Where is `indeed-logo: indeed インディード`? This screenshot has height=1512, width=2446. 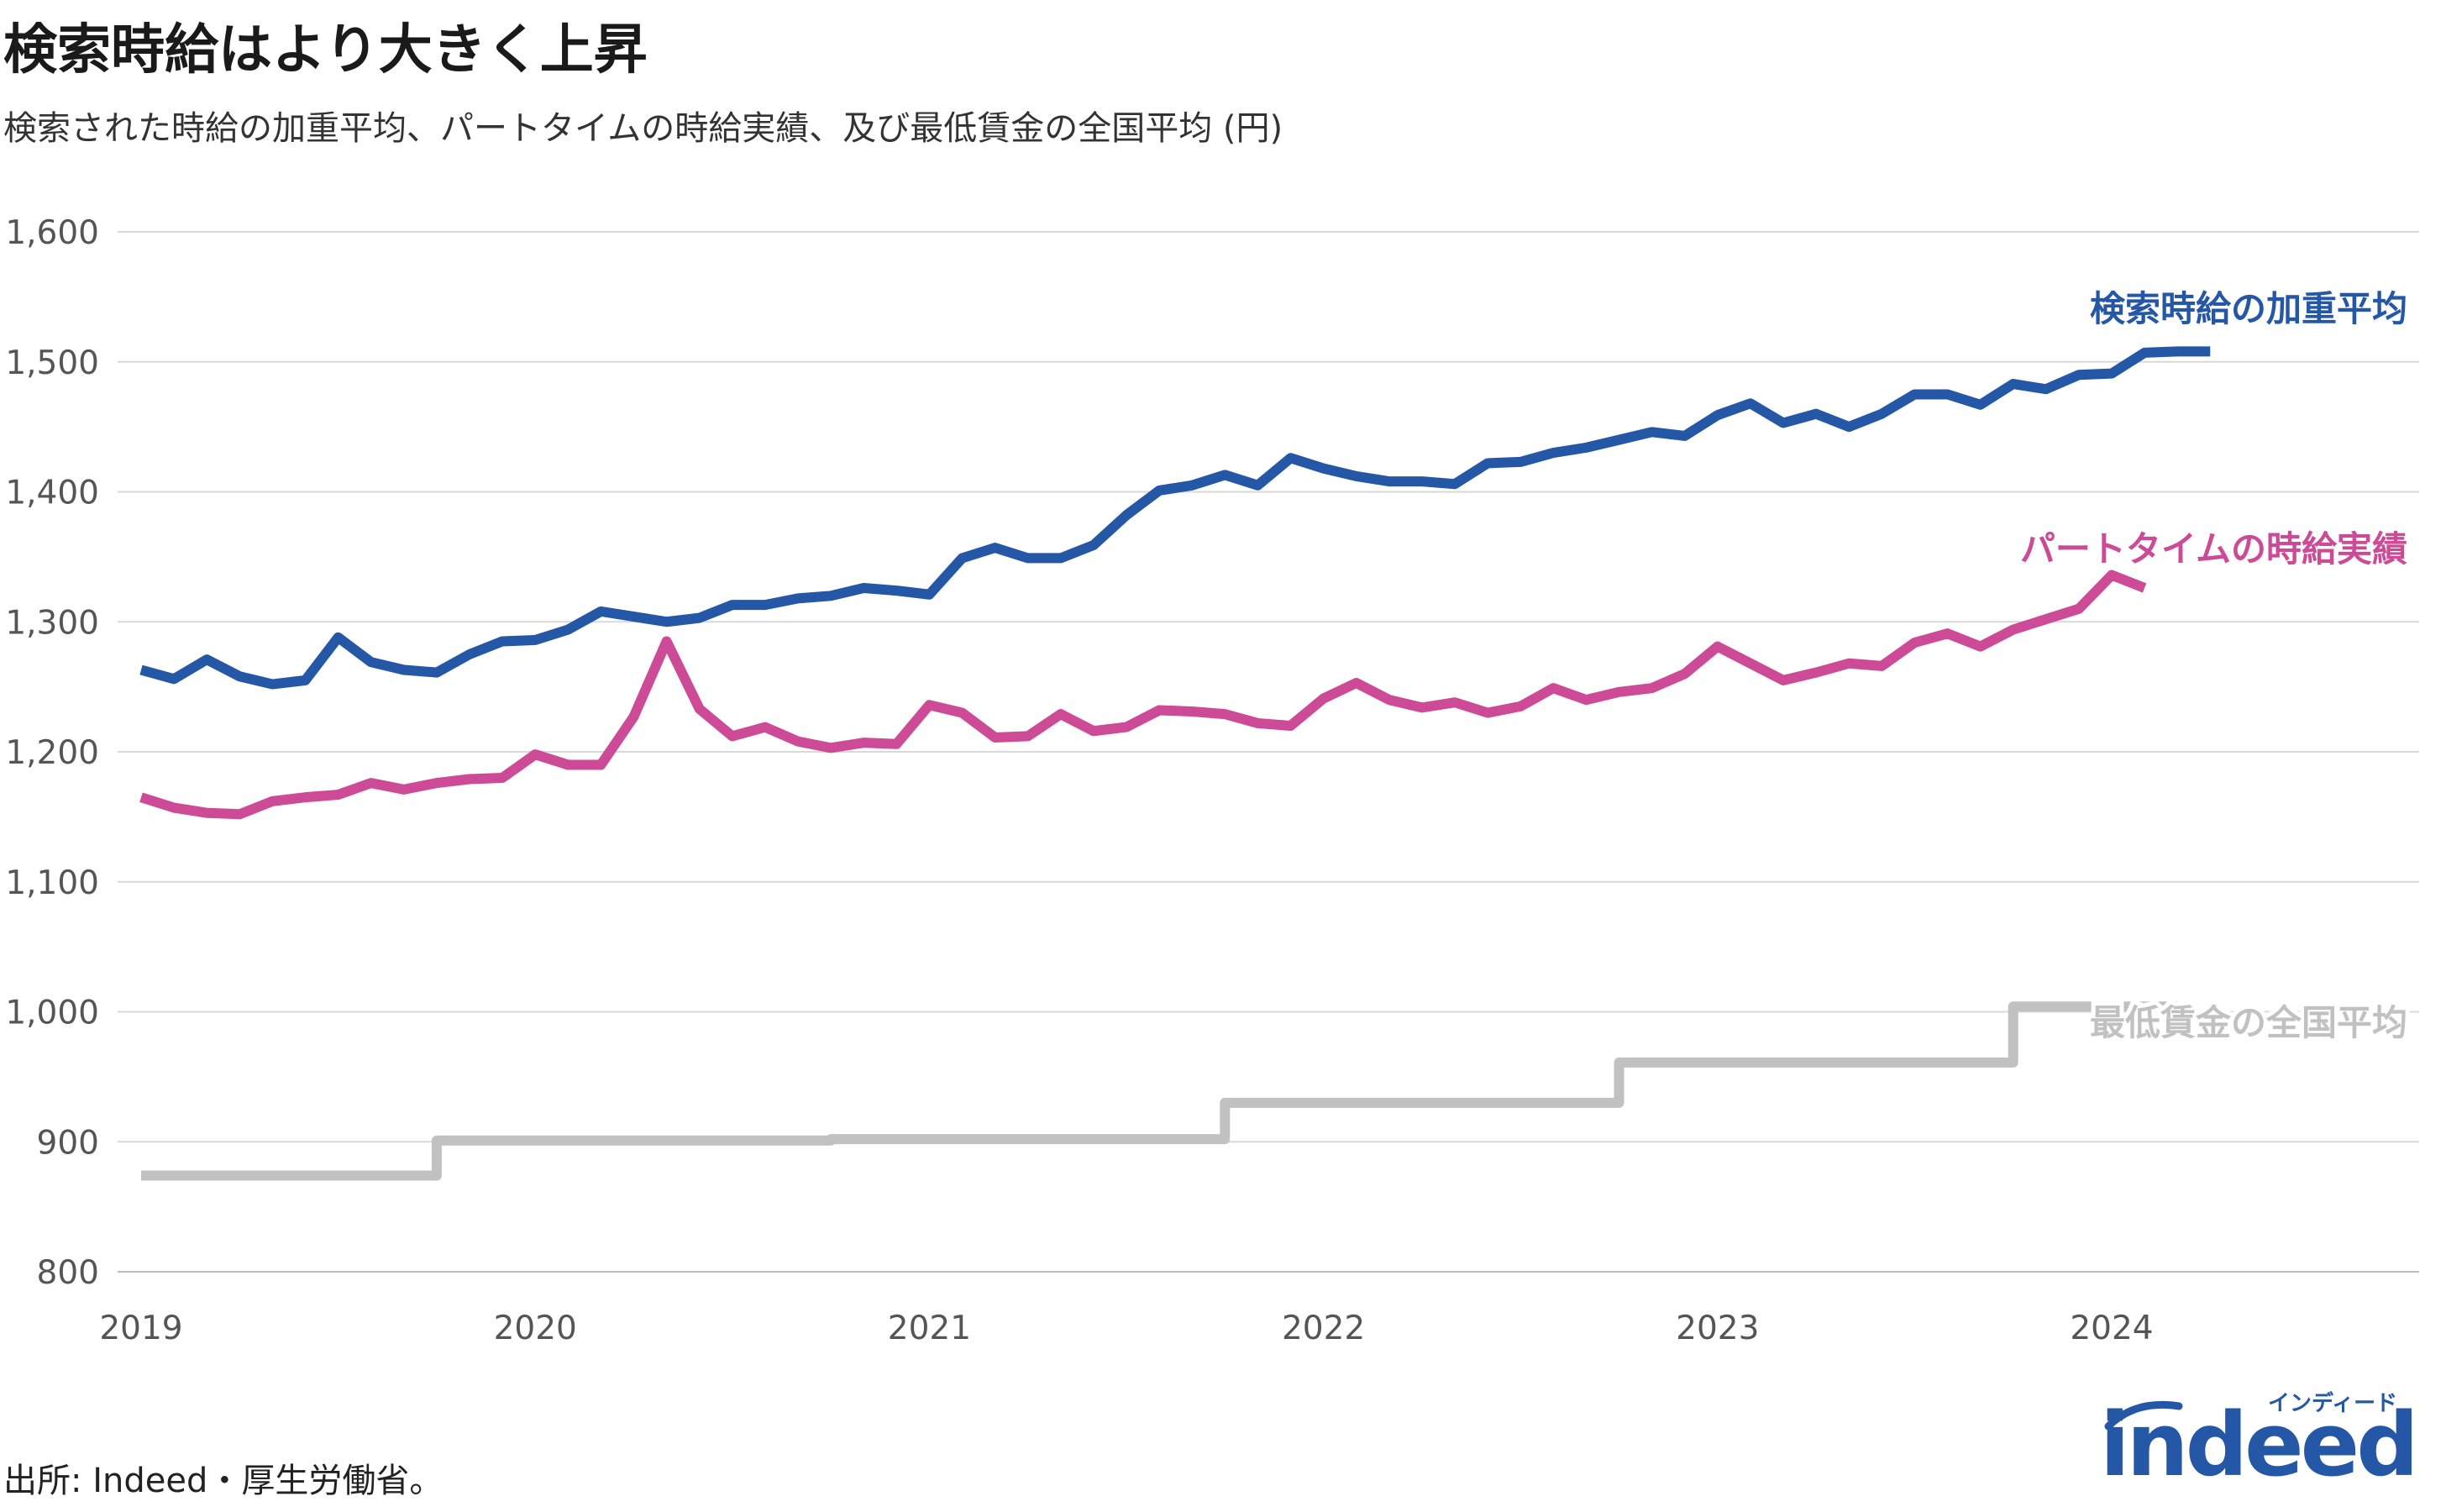
indeed-logo: indeed インディード is located at coordinates (2268, 1443).